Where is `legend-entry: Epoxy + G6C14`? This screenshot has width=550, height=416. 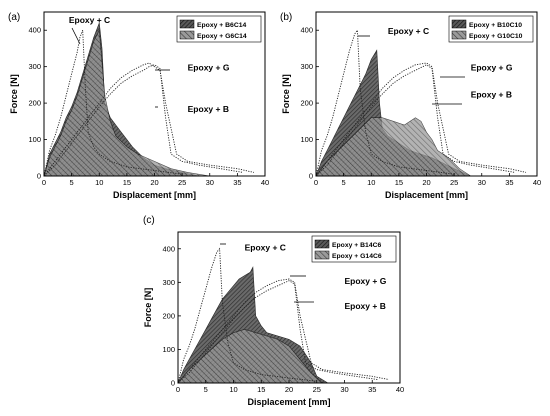 legend-entry: Epoxy + G6C14 is located at coordinates (222, 36).